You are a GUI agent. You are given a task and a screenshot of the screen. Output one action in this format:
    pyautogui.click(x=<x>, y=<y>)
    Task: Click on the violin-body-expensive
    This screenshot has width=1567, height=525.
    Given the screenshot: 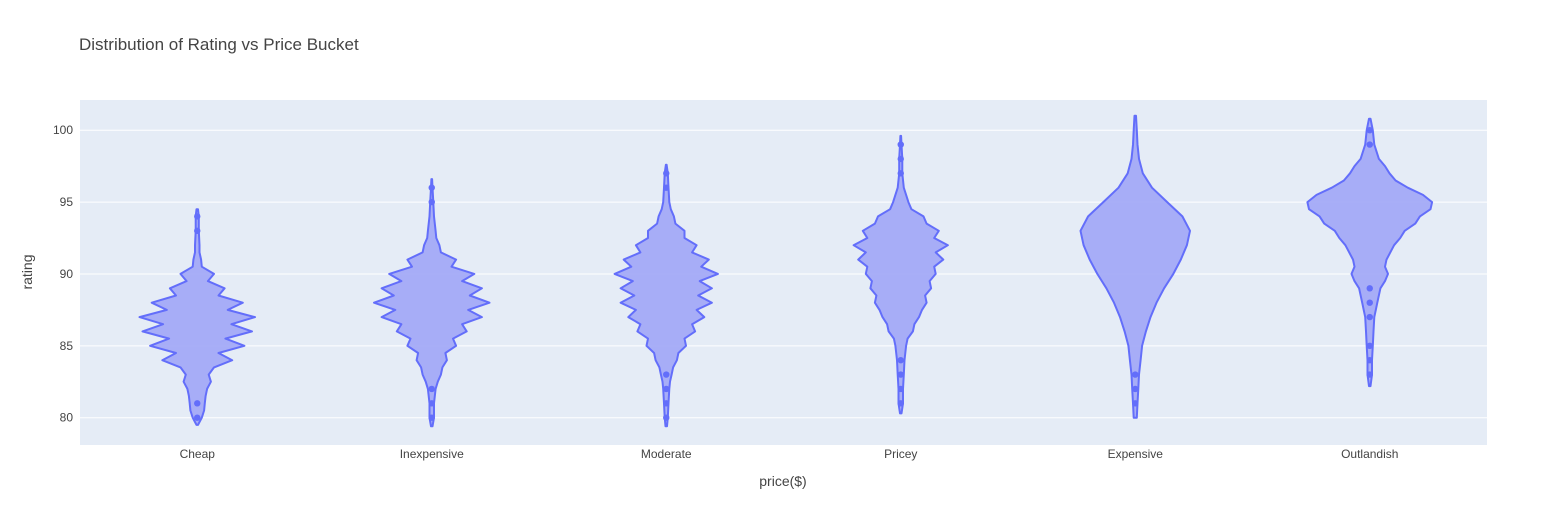 What is the action you would take?
    pyautogui.click(x=1135, y=266)
    